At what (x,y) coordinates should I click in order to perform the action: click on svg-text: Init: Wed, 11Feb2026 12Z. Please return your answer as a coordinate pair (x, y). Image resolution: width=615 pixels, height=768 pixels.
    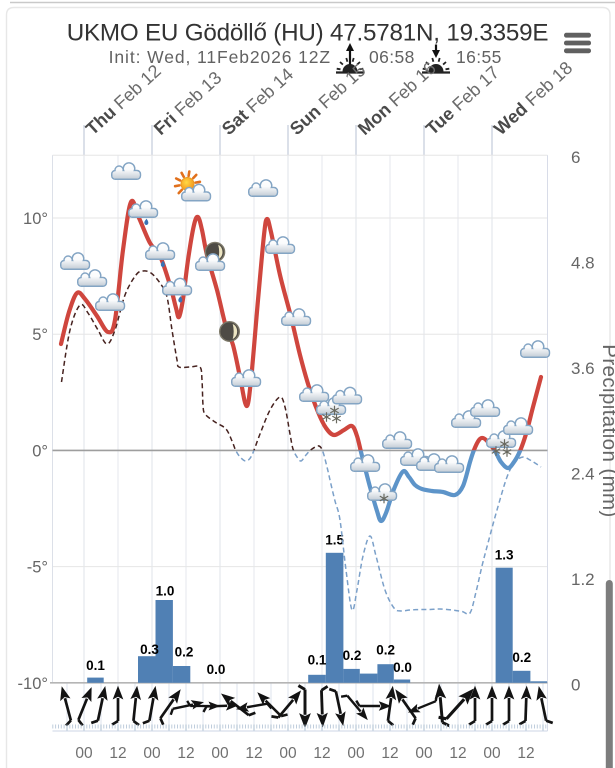
    Looking at the image, I should click on (220, 57).